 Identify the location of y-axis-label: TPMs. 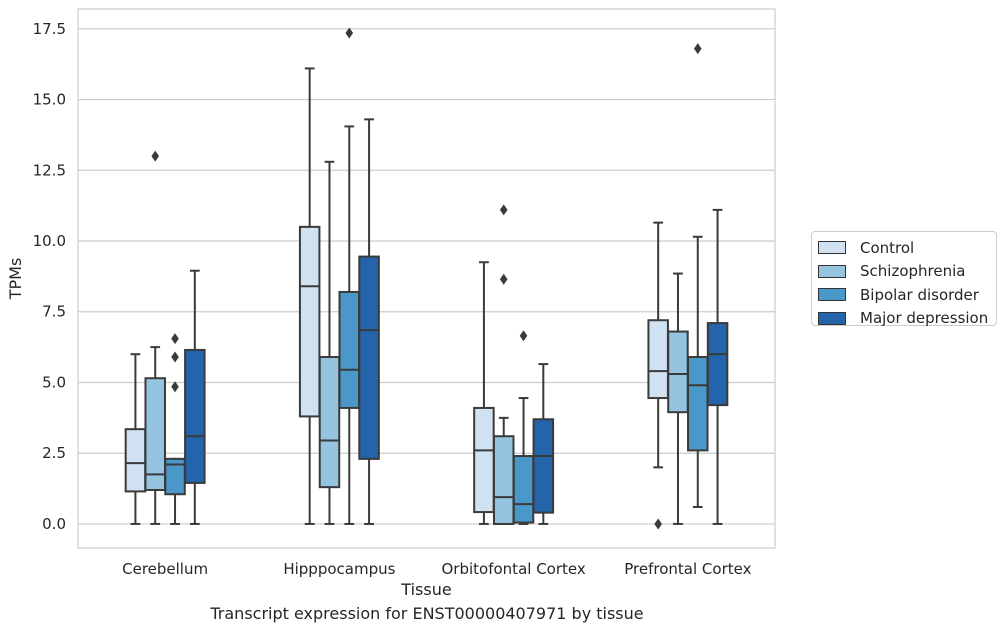
(15, 279).